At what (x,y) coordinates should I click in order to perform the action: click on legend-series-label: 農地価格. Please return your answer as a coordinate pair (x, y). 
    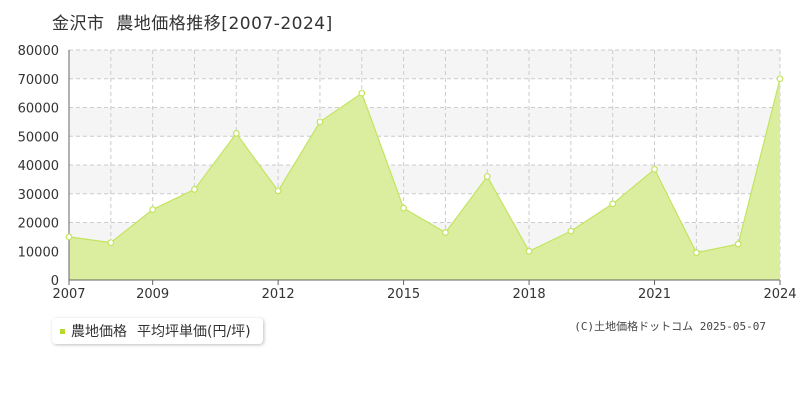
    Looking at the image, I should click on (99, 332).